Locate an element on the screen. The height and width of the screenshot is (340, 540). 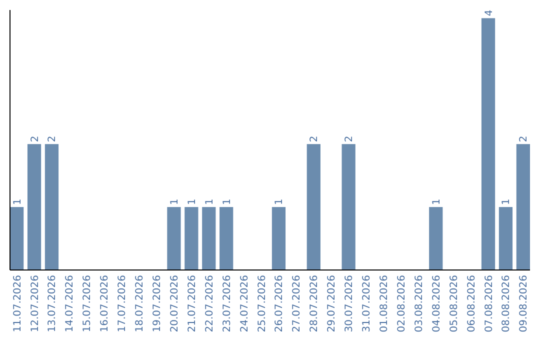
x-tick-label: 31.07.2026 is located at coordinates (367, 303).